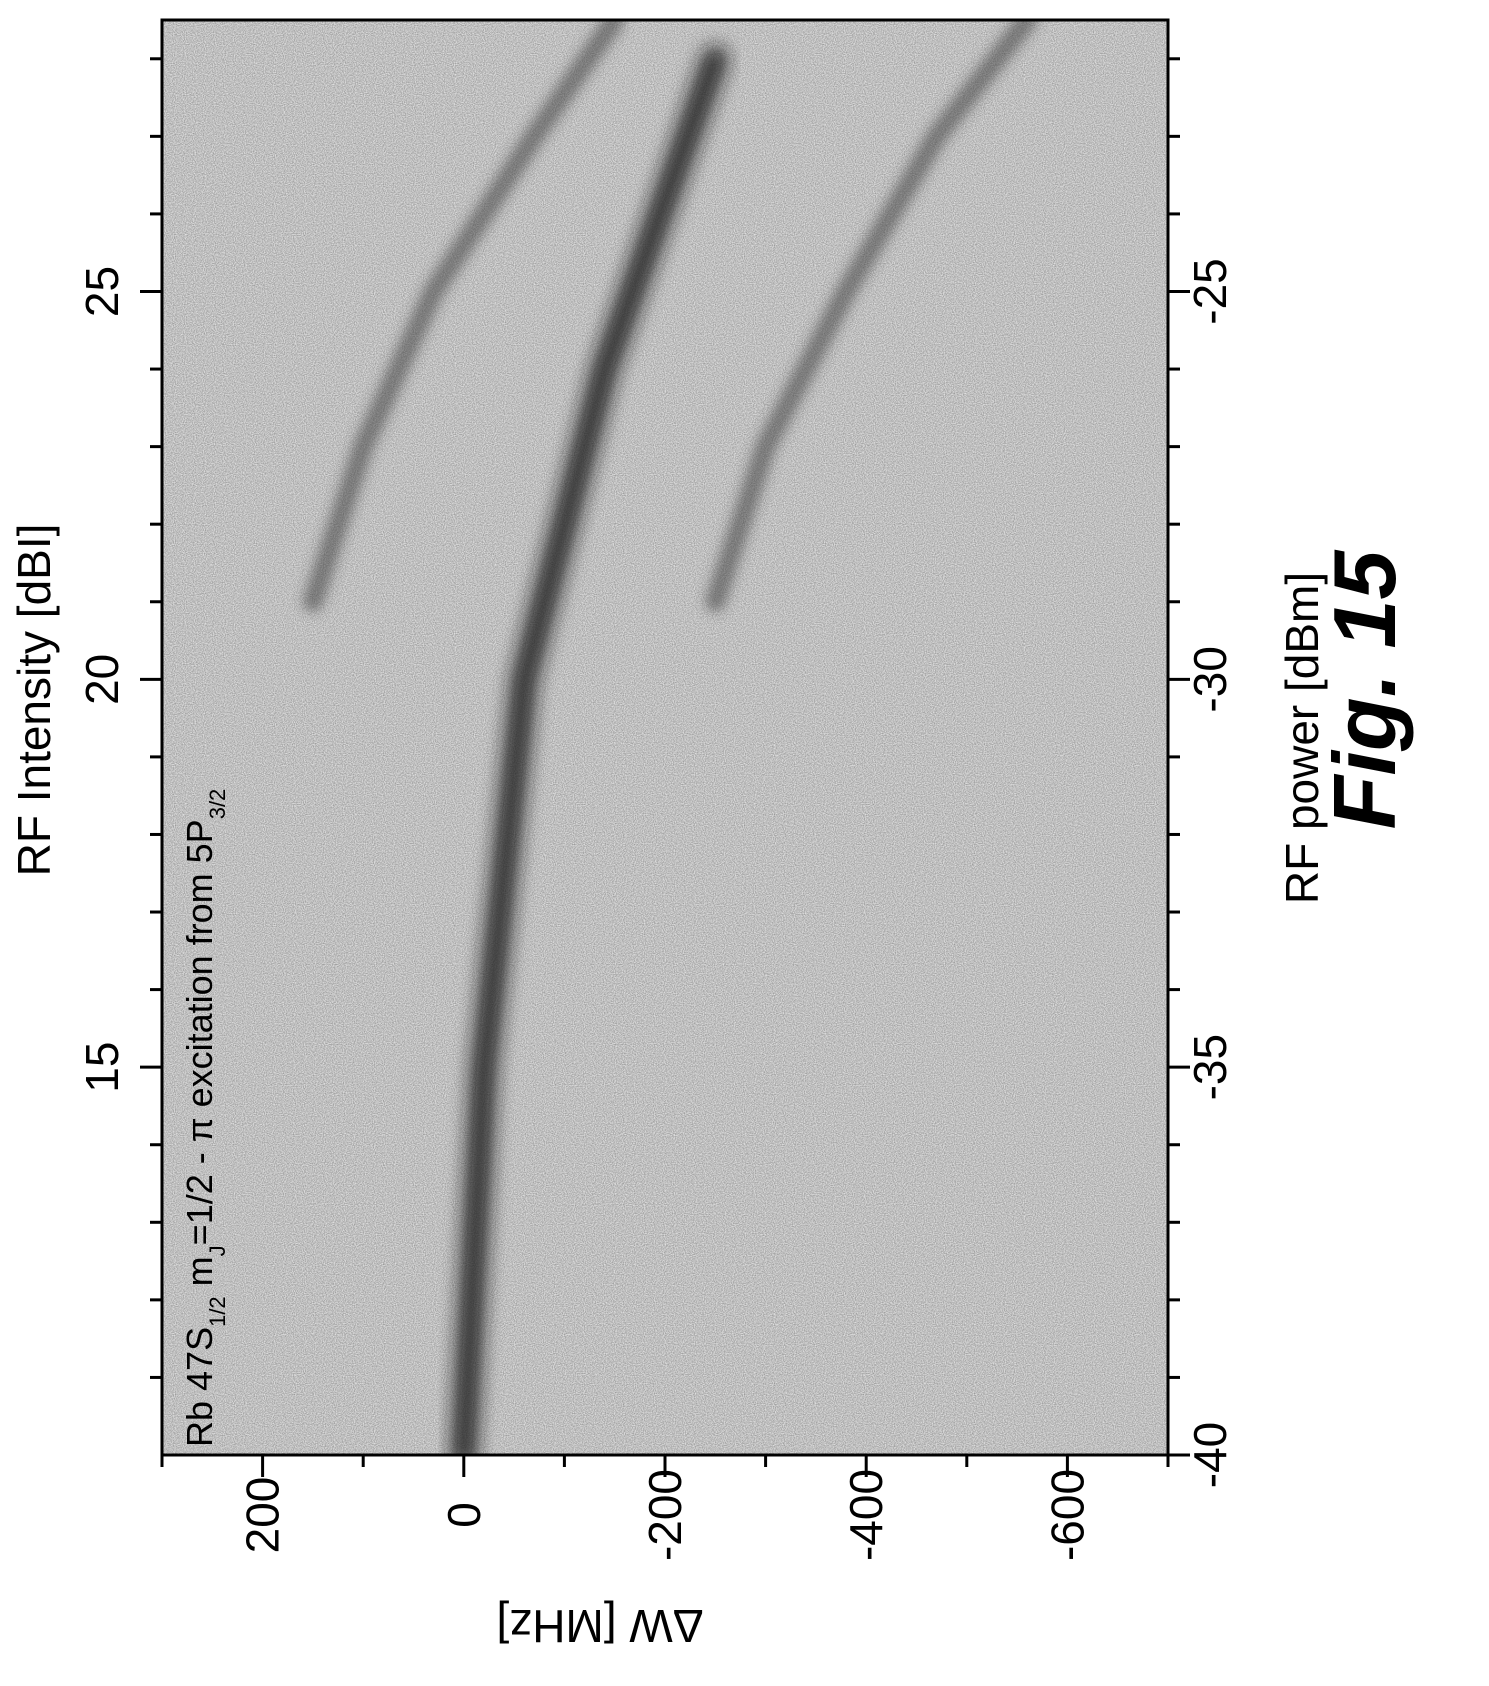 The width and height of the screenshot is (1489, 1686). I want to click on feature-lower-sideband, so click(871, 316).